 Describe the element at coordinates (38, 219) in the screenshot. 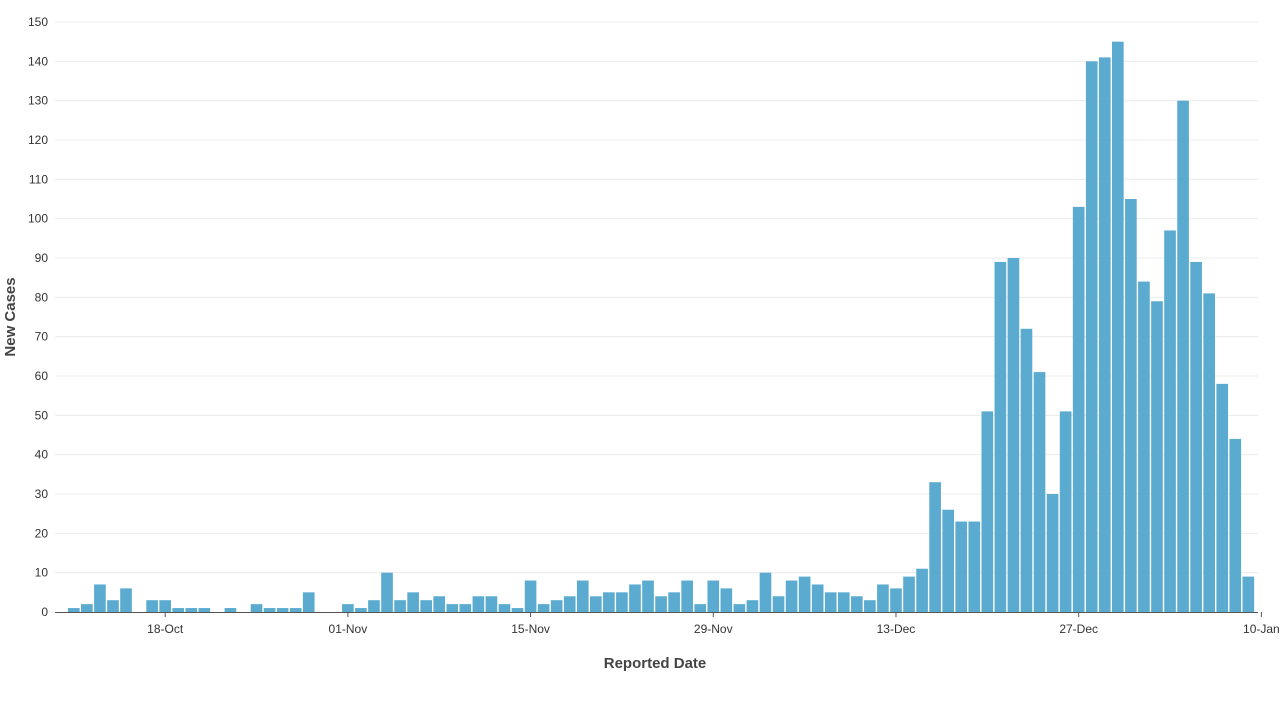

I see `y-tick-label: 100` at that location.